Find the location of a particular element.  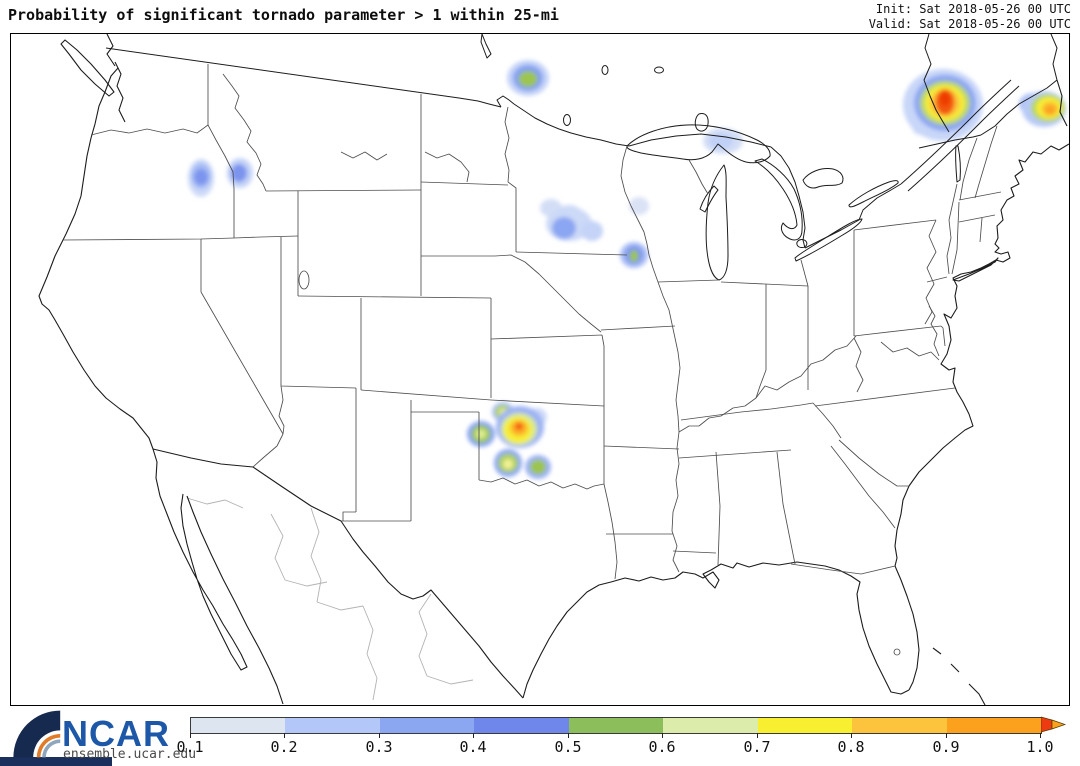

valid-time: Valid: Sat 2018-05-26 00 UTC is located at coordinates (969, 24).